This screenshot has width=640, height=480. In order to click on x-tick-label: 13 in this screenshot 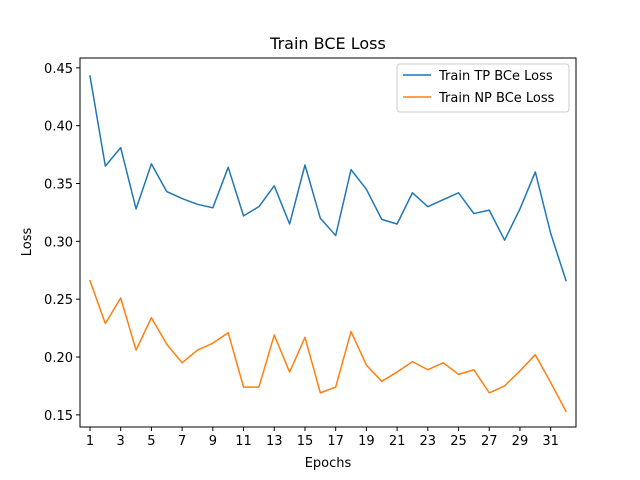, I will do `click(274, 441)`.